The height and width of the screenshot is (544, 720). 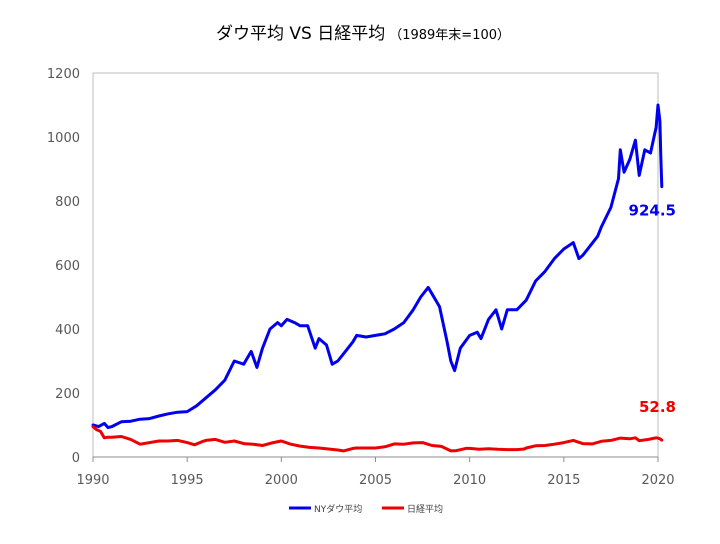 I want to click on y-tick-label: 1000, so click(x=63, y=138).